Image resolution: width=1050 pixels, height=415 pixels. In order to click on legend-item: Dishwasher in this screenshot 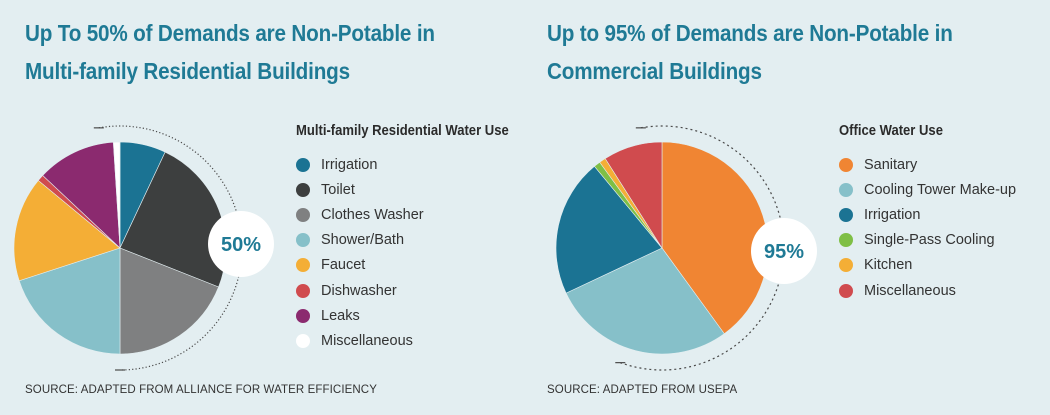, I will do `click(360, 290)`.